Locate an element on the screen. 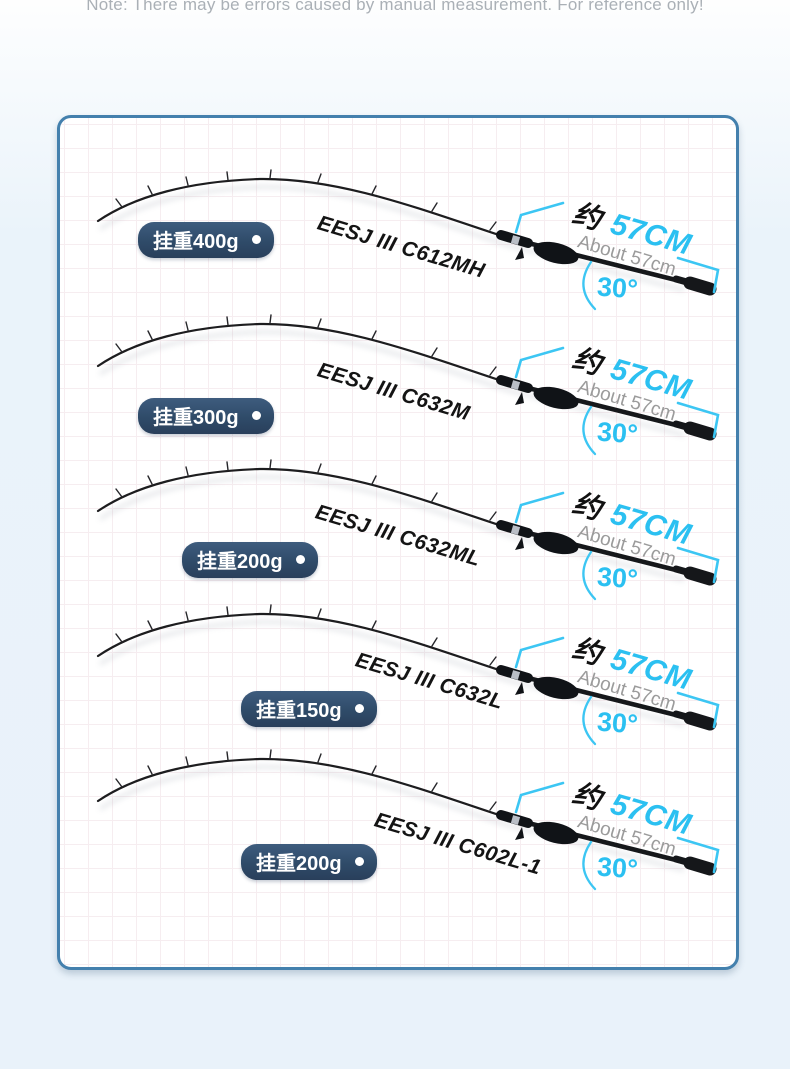 The image size is (790, 1069). weight-badge-label: 挂重400g is located at coordinates (196, 242).